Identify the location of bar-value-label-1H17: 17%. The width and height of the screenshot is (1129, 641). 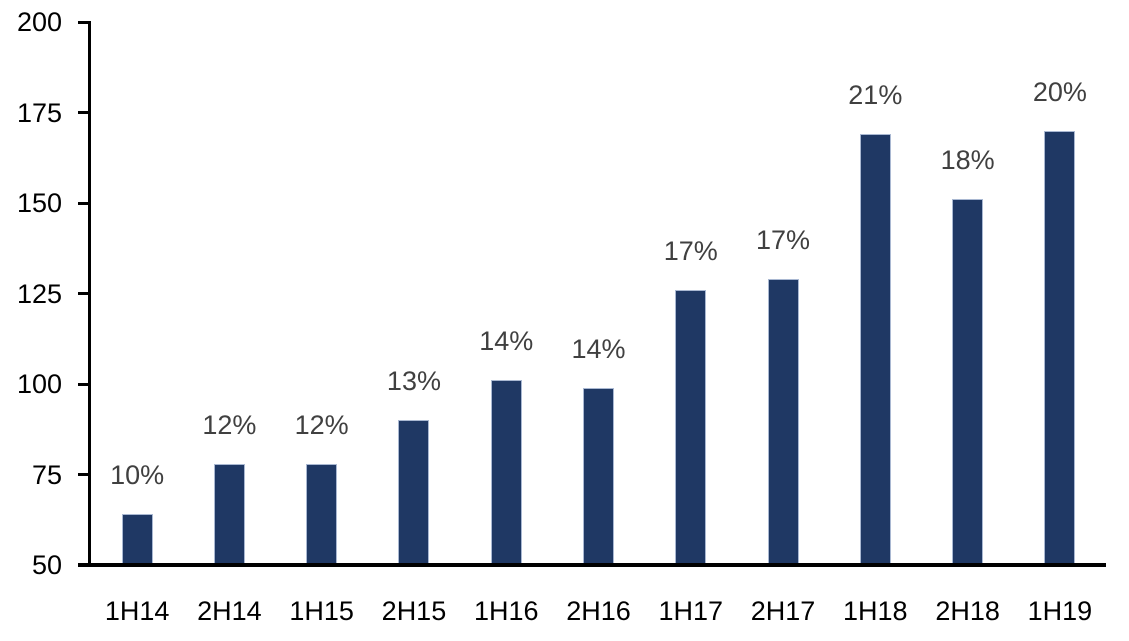
(690, 250).